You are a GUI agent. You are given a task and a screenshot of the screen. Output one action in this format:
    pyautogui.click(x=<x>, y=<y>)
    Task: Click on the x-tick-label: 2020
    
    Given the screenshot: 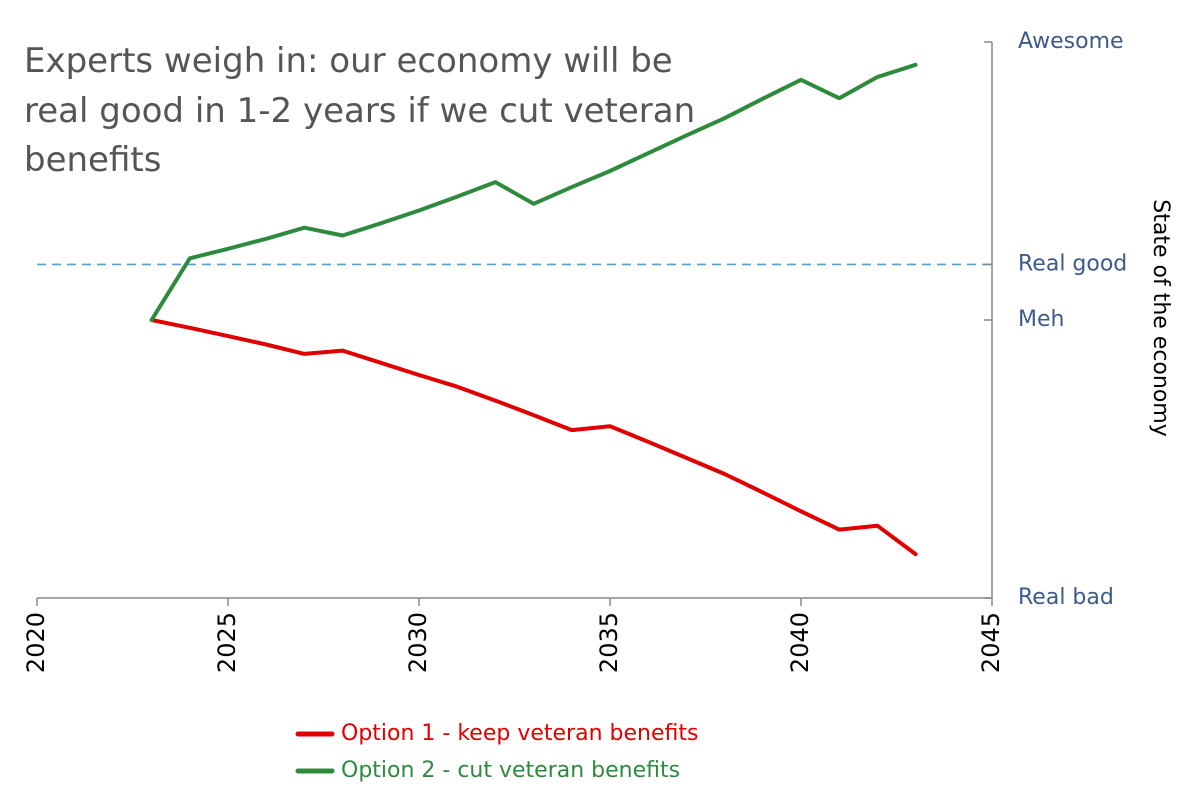 What is the action you would take?
    pyautogui.click(x=36, y=642)
    